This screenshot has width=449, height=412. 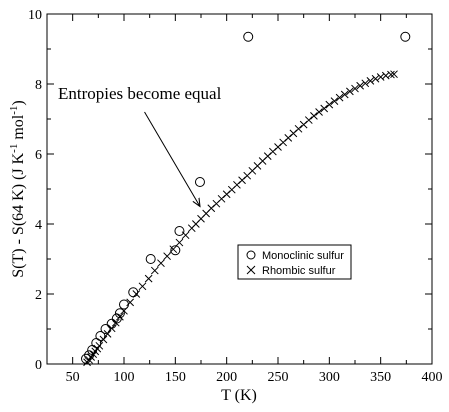 I want to click on legend-marker-circle, so click(x=251, y=255).